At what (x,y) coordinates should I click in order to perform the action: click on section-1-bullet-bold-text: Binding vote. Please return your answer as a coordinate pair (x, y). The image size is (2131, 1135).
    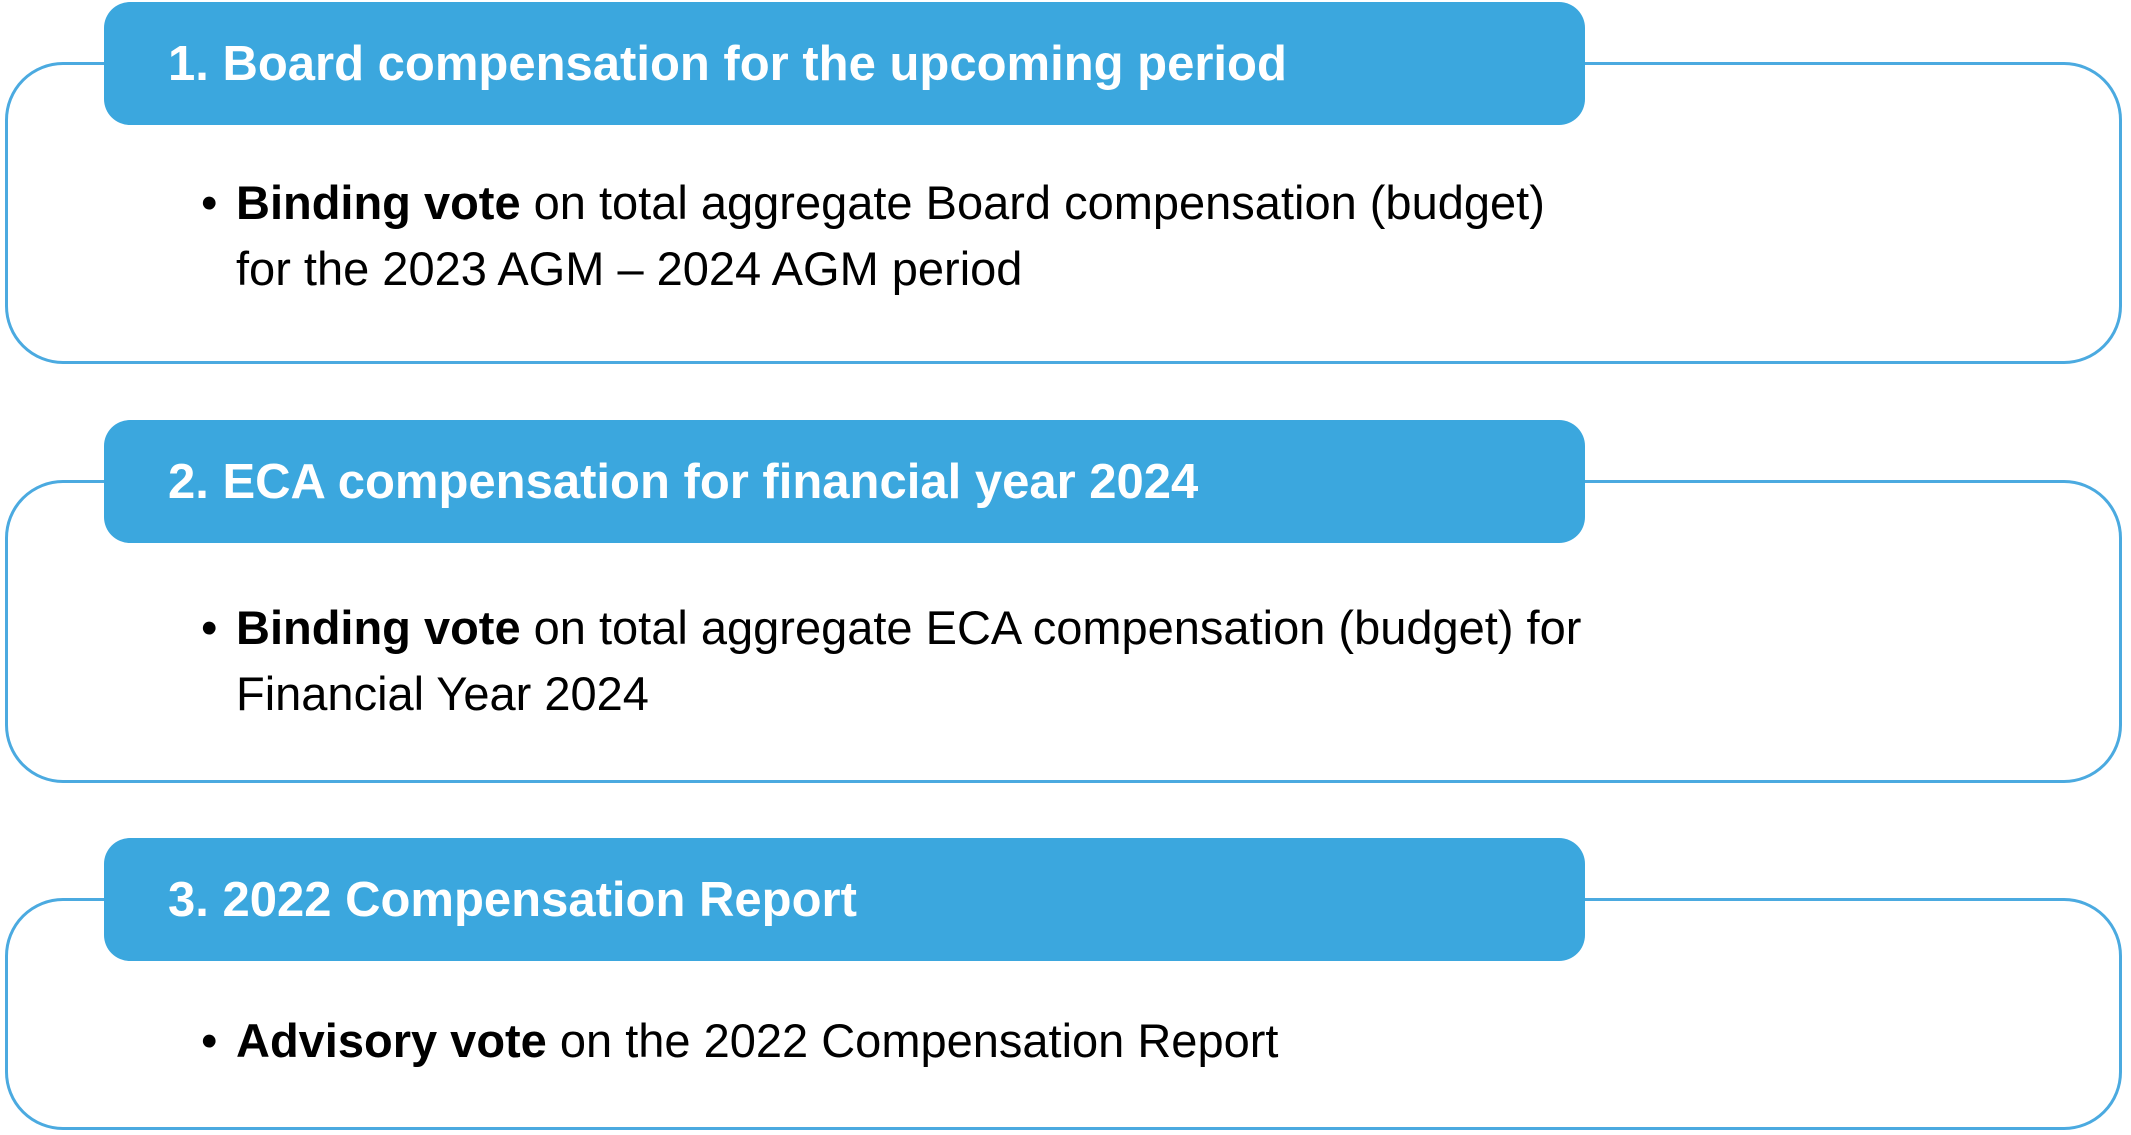
    Looking at the image, I should click on (378, 202).